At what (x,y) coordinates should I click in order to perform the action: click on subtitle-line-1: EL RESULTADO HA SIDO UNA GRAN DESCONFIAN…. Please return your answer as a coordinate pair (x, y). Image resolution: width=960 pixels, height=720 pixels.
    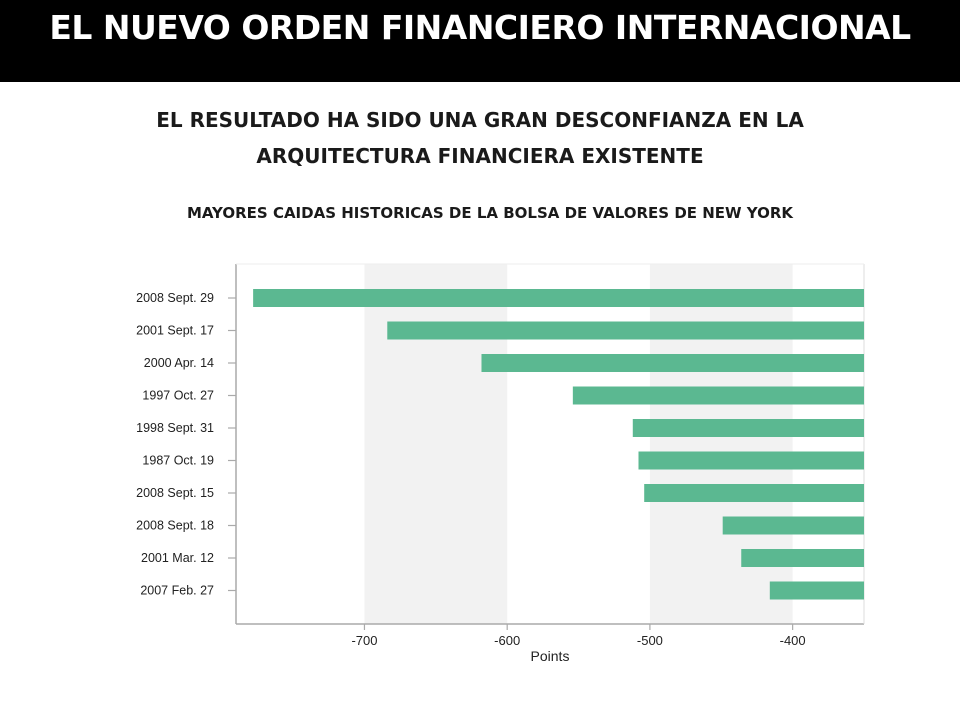
    Looking at the image, I should click on (480, 120).